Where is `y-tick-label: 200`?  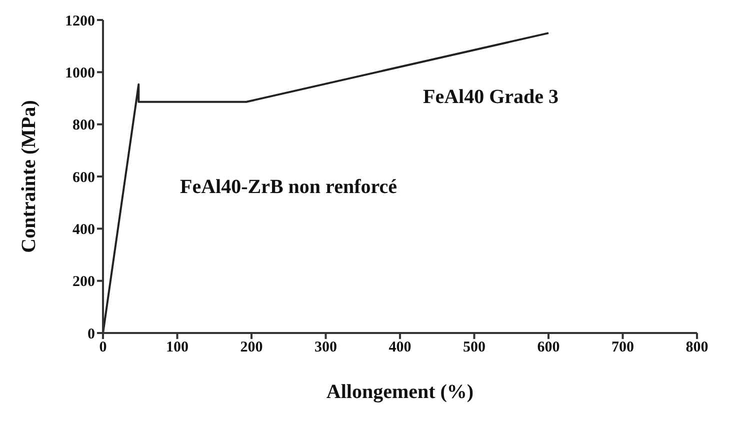
y-tick-label: 200 is located at coordinates (83, 282).